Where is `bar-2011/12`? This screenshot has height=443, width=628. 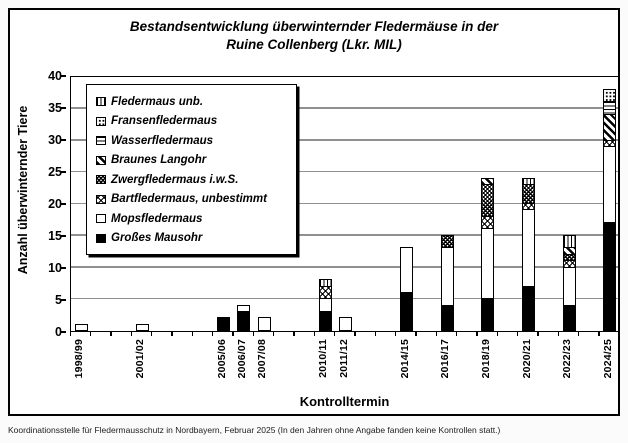
bar-2011/12 is located at coordinates (345, 204).